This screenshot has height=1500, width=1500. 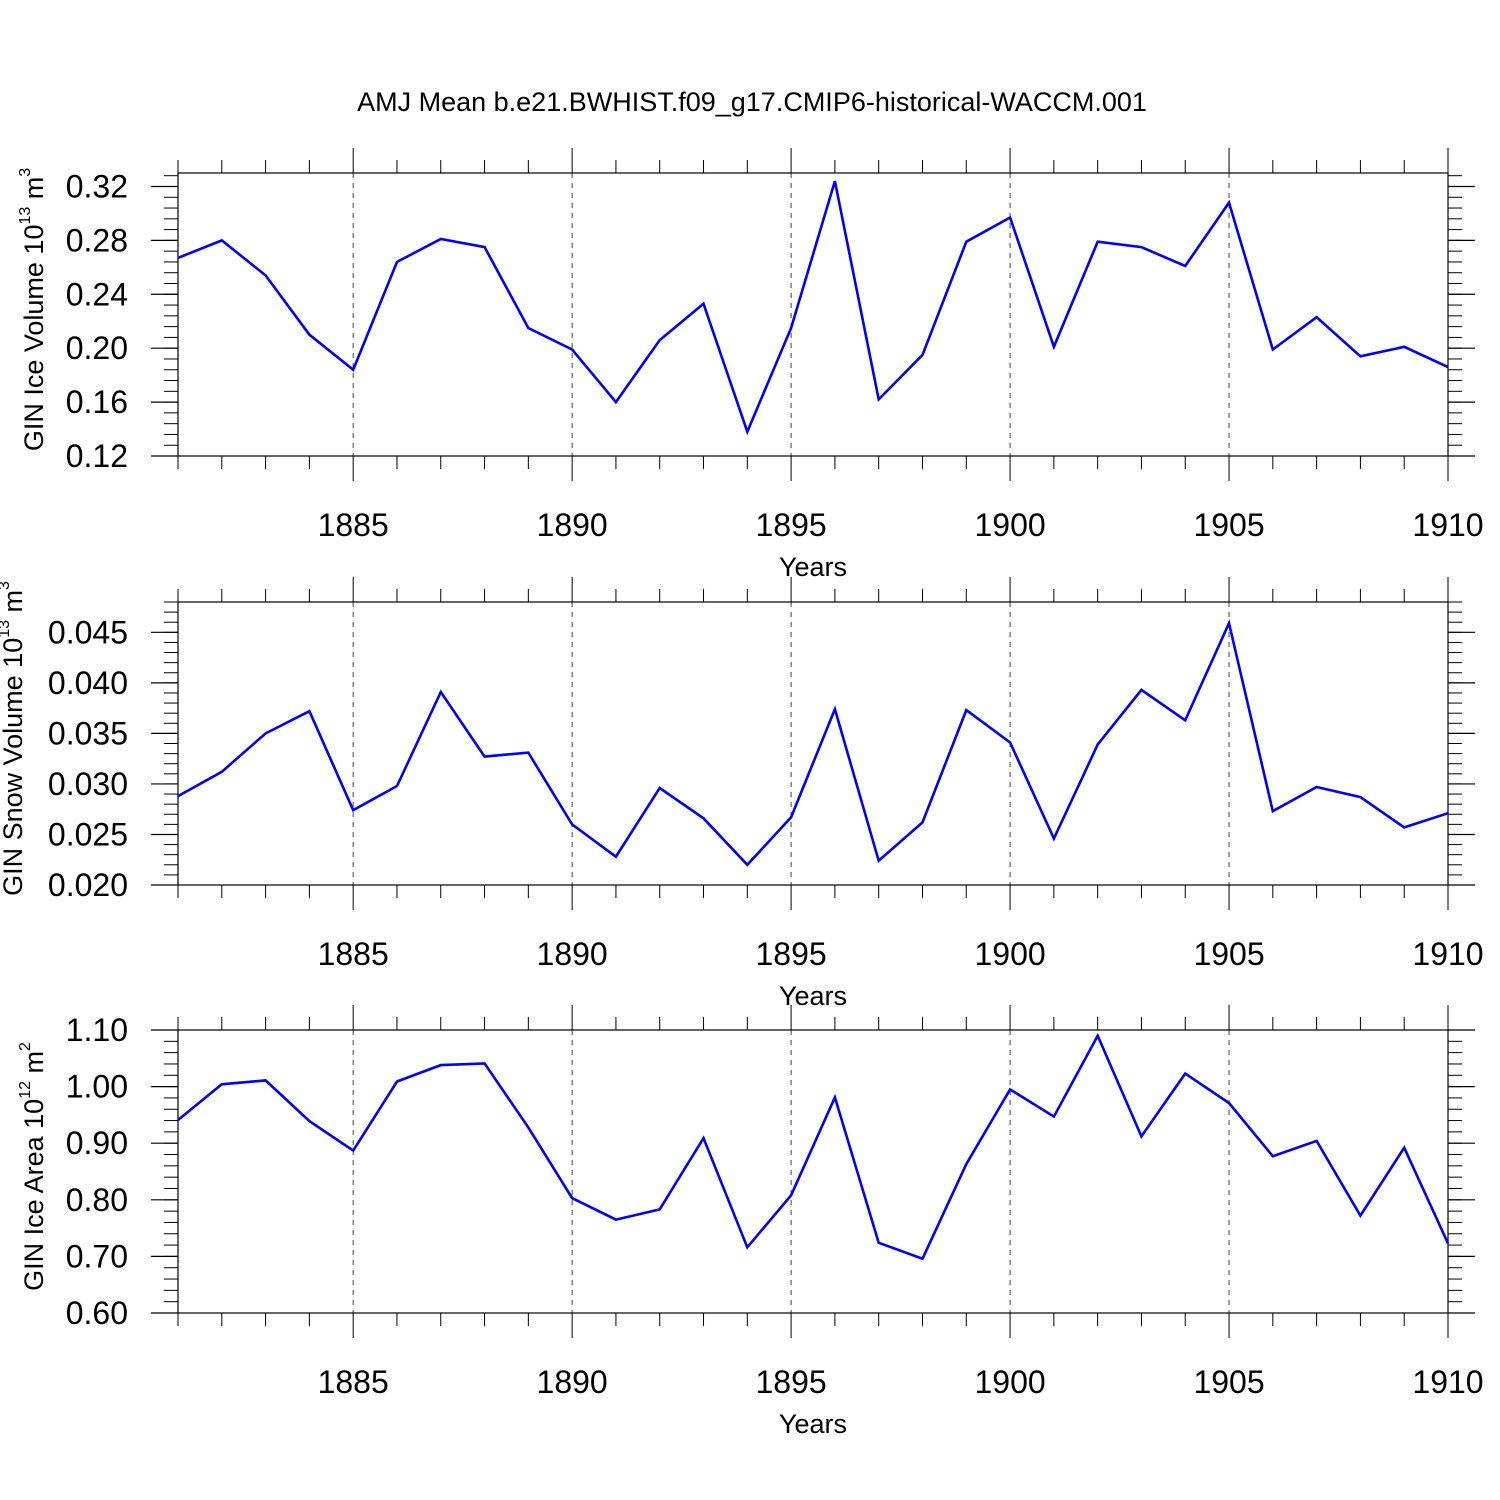 What do you see at coordinates (97, 1313) in the screenshot?
I see `y-tick-label: 0.60` at bounding box center [97, 1313].